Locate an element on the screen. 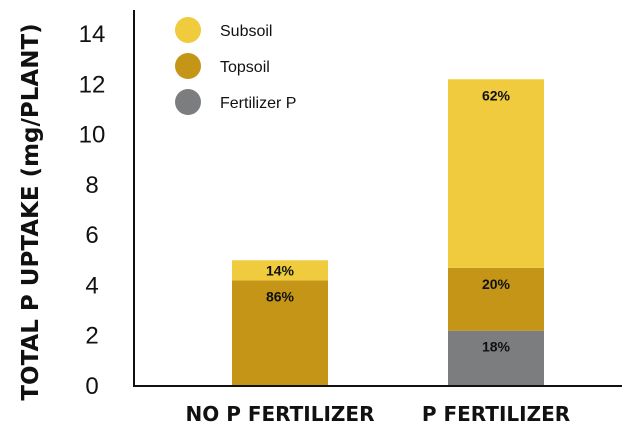 The width and height of the screenshot is (622, 432). legend-label: Topsoil is located at coordinates (245, 67).